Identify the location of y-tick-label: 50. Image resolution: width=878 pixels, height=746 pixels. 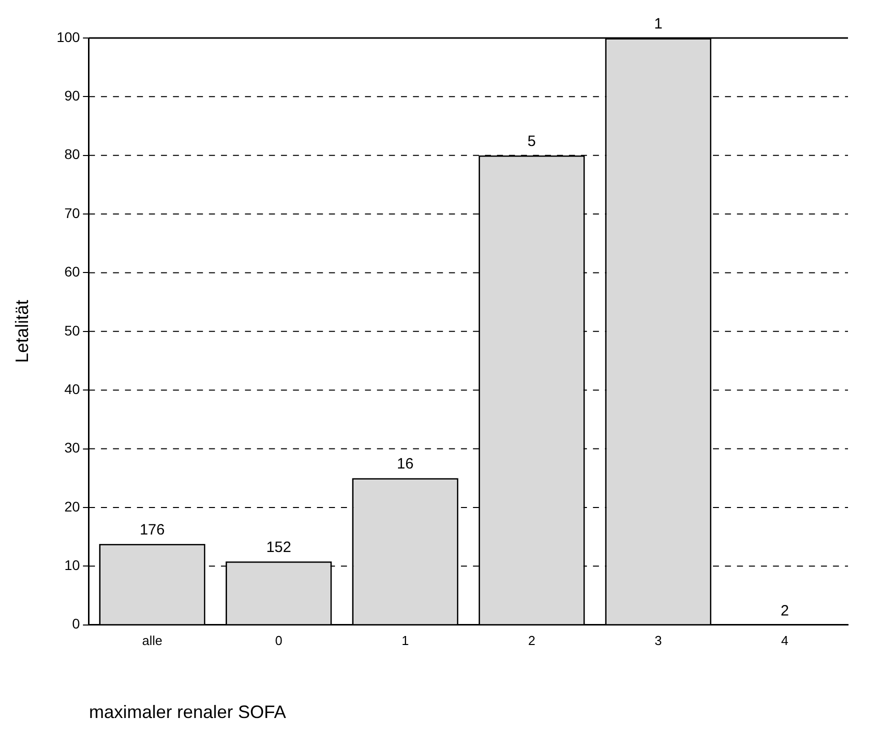
(72, 330).